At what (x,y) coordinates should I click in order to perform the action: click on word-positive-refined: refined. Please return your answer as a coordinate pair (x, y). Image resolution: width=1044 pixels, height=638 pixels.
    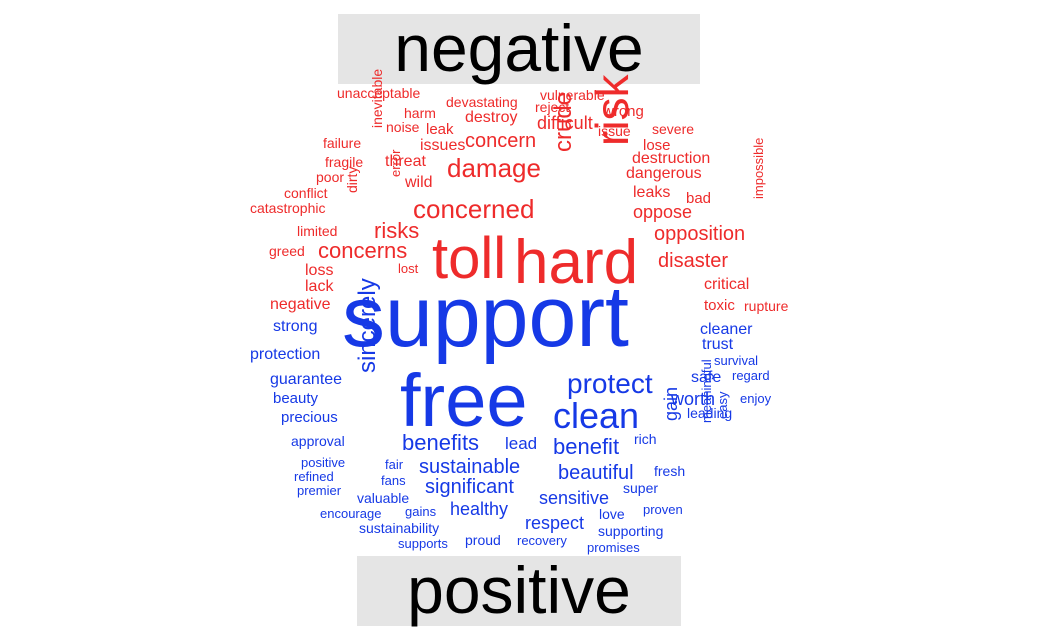
    Looking at the image, I should click on (314, 476).